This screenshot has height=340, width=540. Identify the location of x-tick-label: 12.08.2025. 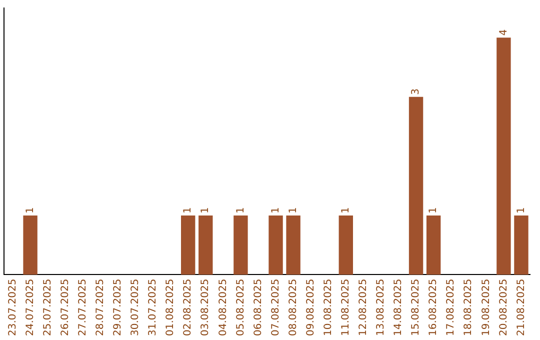
(364, 307).